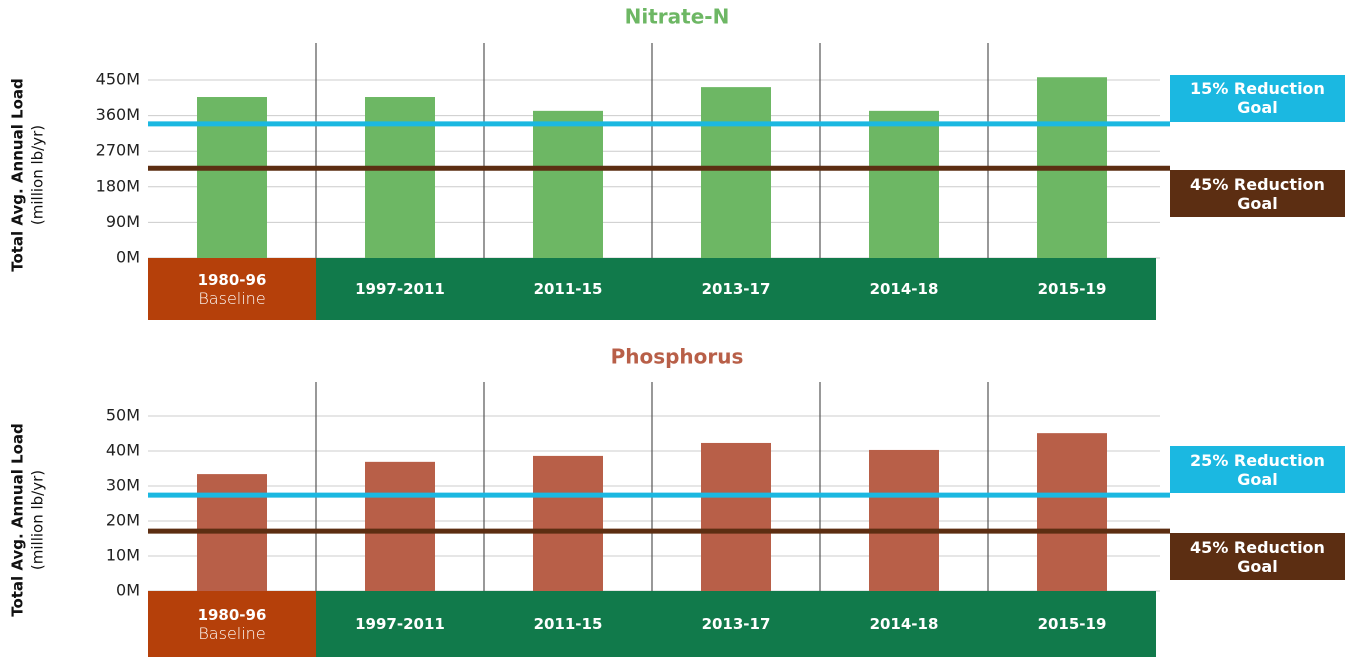 This screenshot has height=657, width=1356. Describe the element at coordinates (123, 450) in the screenshot. I see `y-tick-label: 40M` at that location.